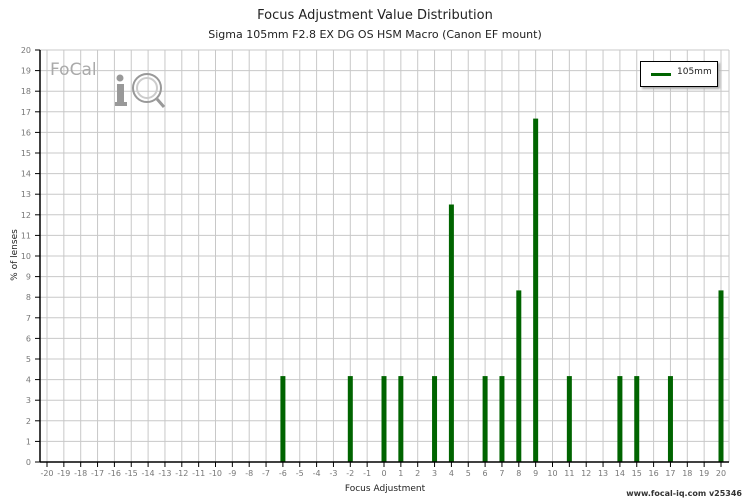 The width and height of the screenshot is (750, 500). I want to click on y-tick-label: 15, so click(26, 153).